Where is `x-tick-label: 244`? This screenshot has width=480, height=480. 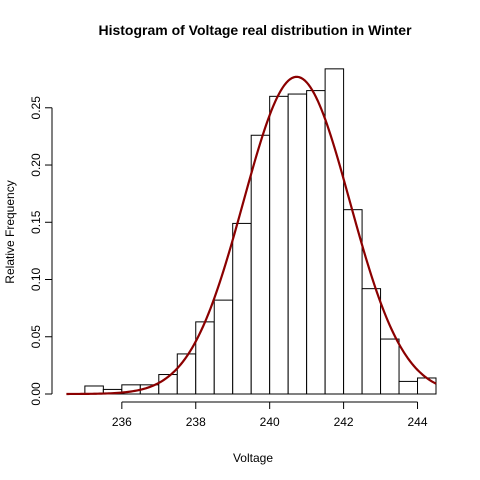 x-tick-label: 244 is located at coordinates (418, 422).